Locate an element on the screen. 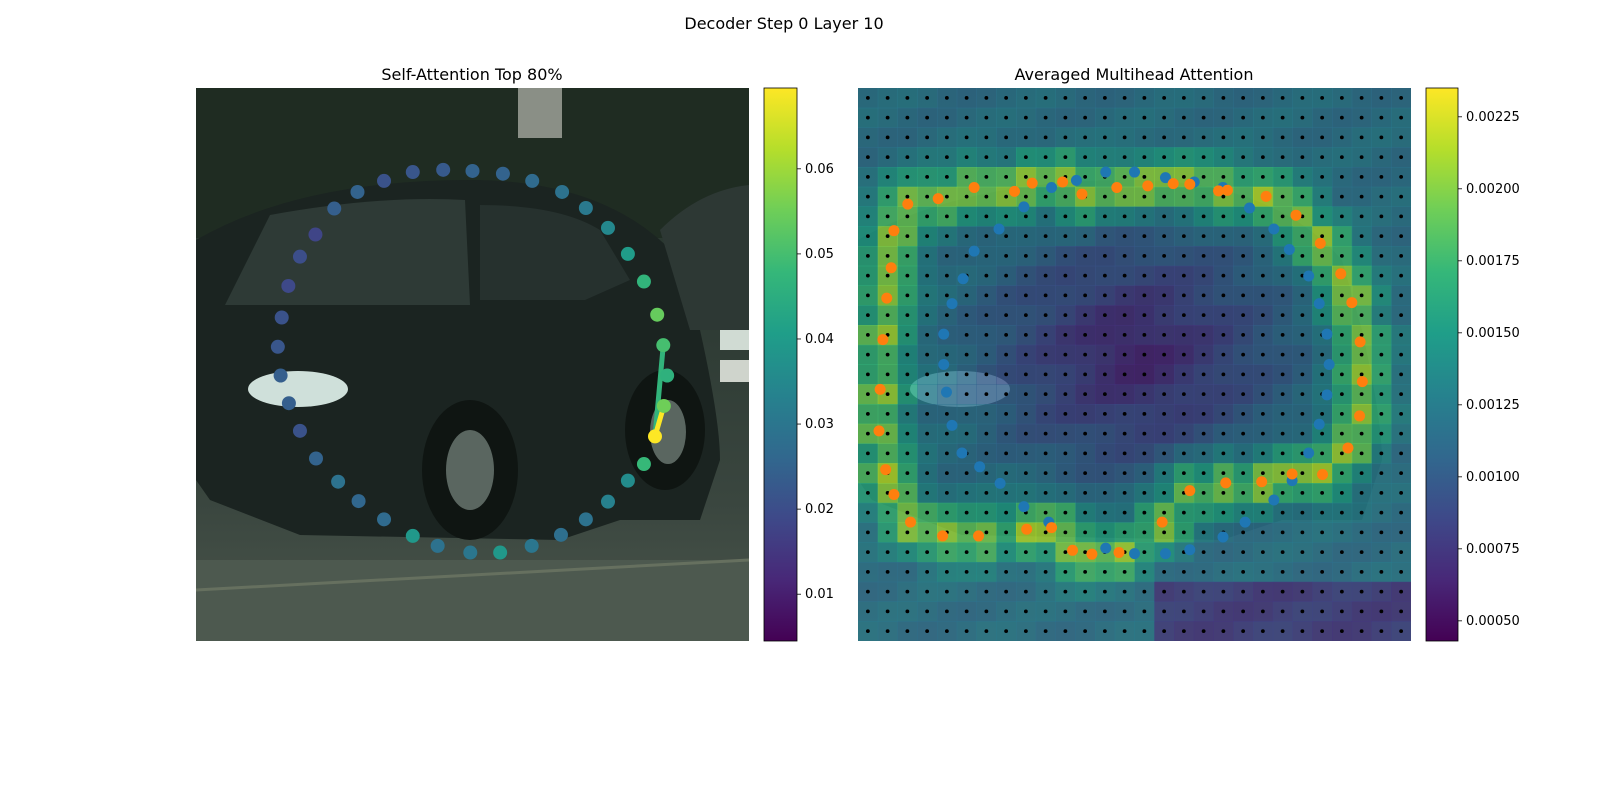 The height and width of the screenshot is (800, 1600). query-points is located at coordinates (472, 361).